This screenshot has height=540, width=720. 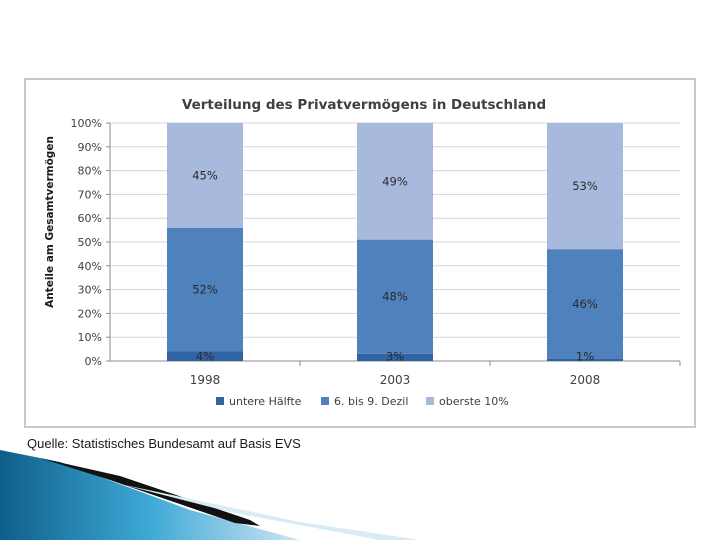 What do you see at coordinates (90, 266) in the screenshot?
I see `y-tick-label: 40%` at bounding box center [90, 266].